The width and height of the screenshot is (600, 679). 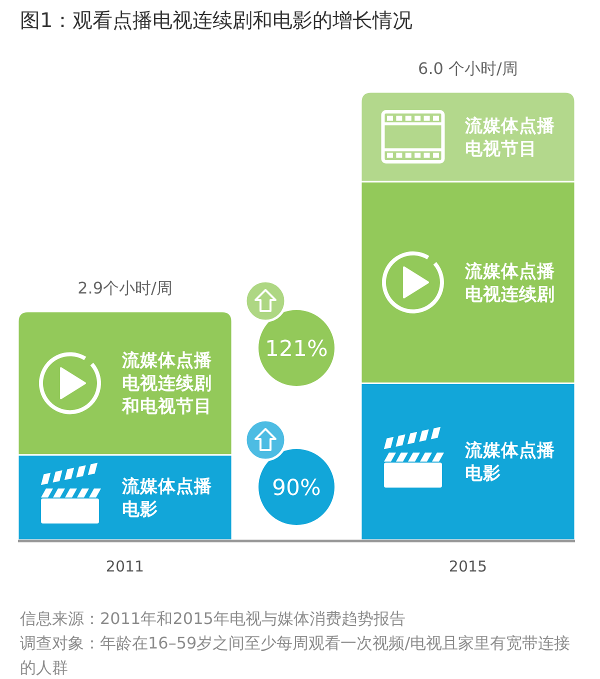 I want to click on series-label: 流媒体点播电影, so click(x=510, y=462).